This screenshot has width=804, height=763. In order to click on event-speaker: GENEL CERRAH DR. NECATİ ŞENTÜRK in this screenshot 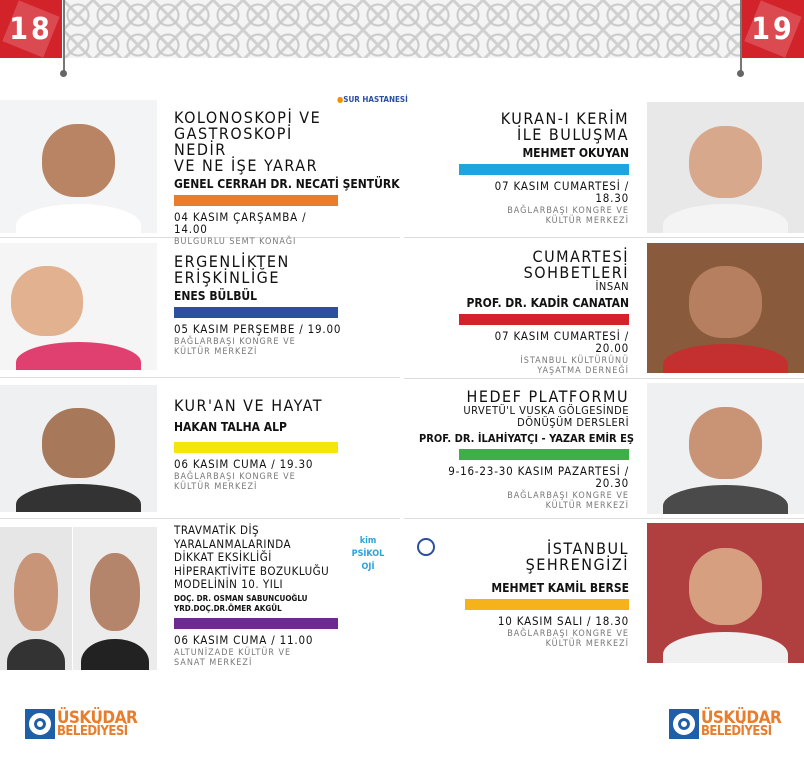, I will do `click(287, 184)`.